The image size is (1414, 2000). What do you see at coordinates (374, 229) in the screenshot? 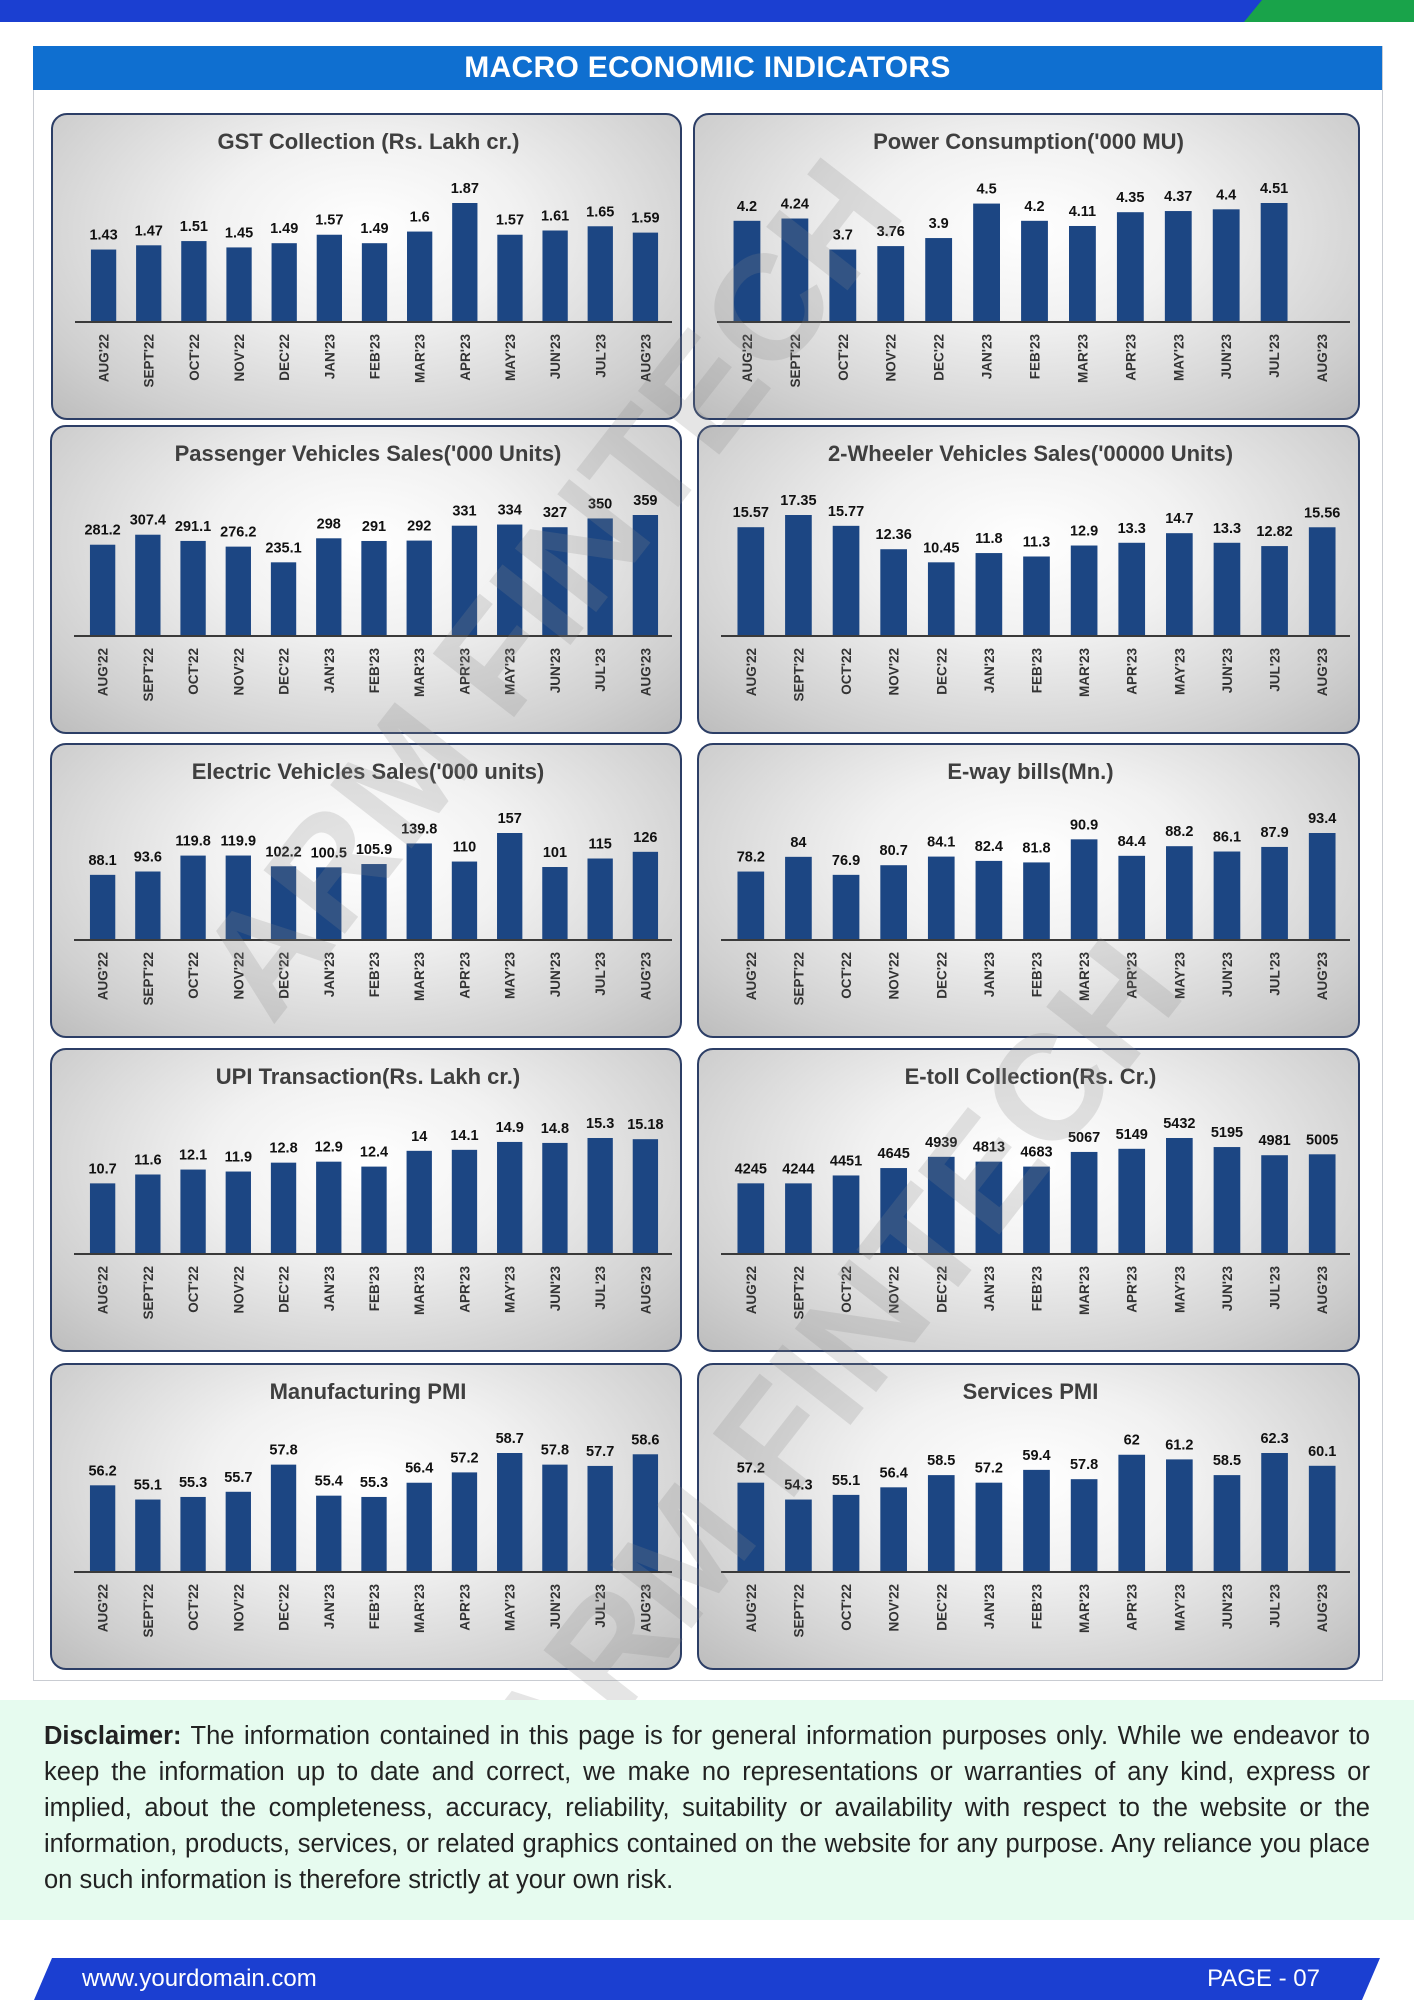
I see `data-label-feb-23: 1.49` at bounding box center [374, 229].